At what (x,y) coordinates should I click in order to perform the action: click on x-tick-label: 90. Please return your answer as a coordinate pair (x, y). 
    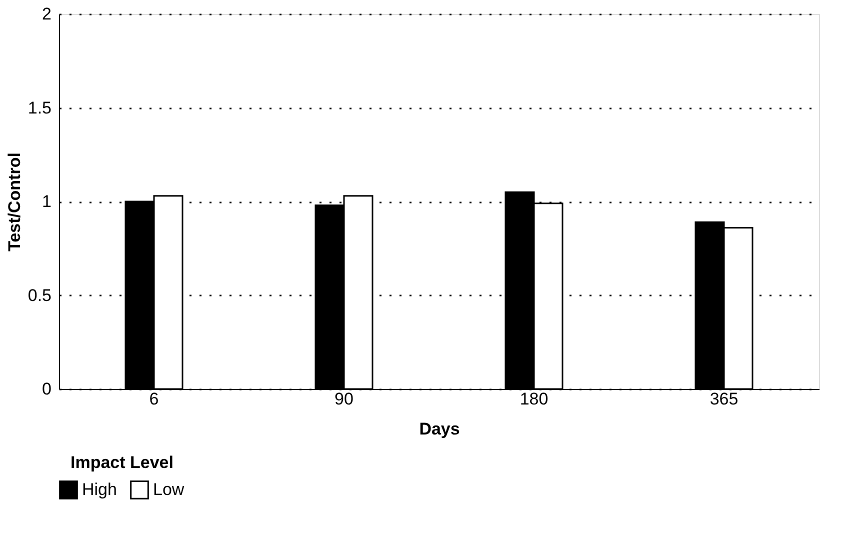
    Looking at the image, I should click on (344, 399).